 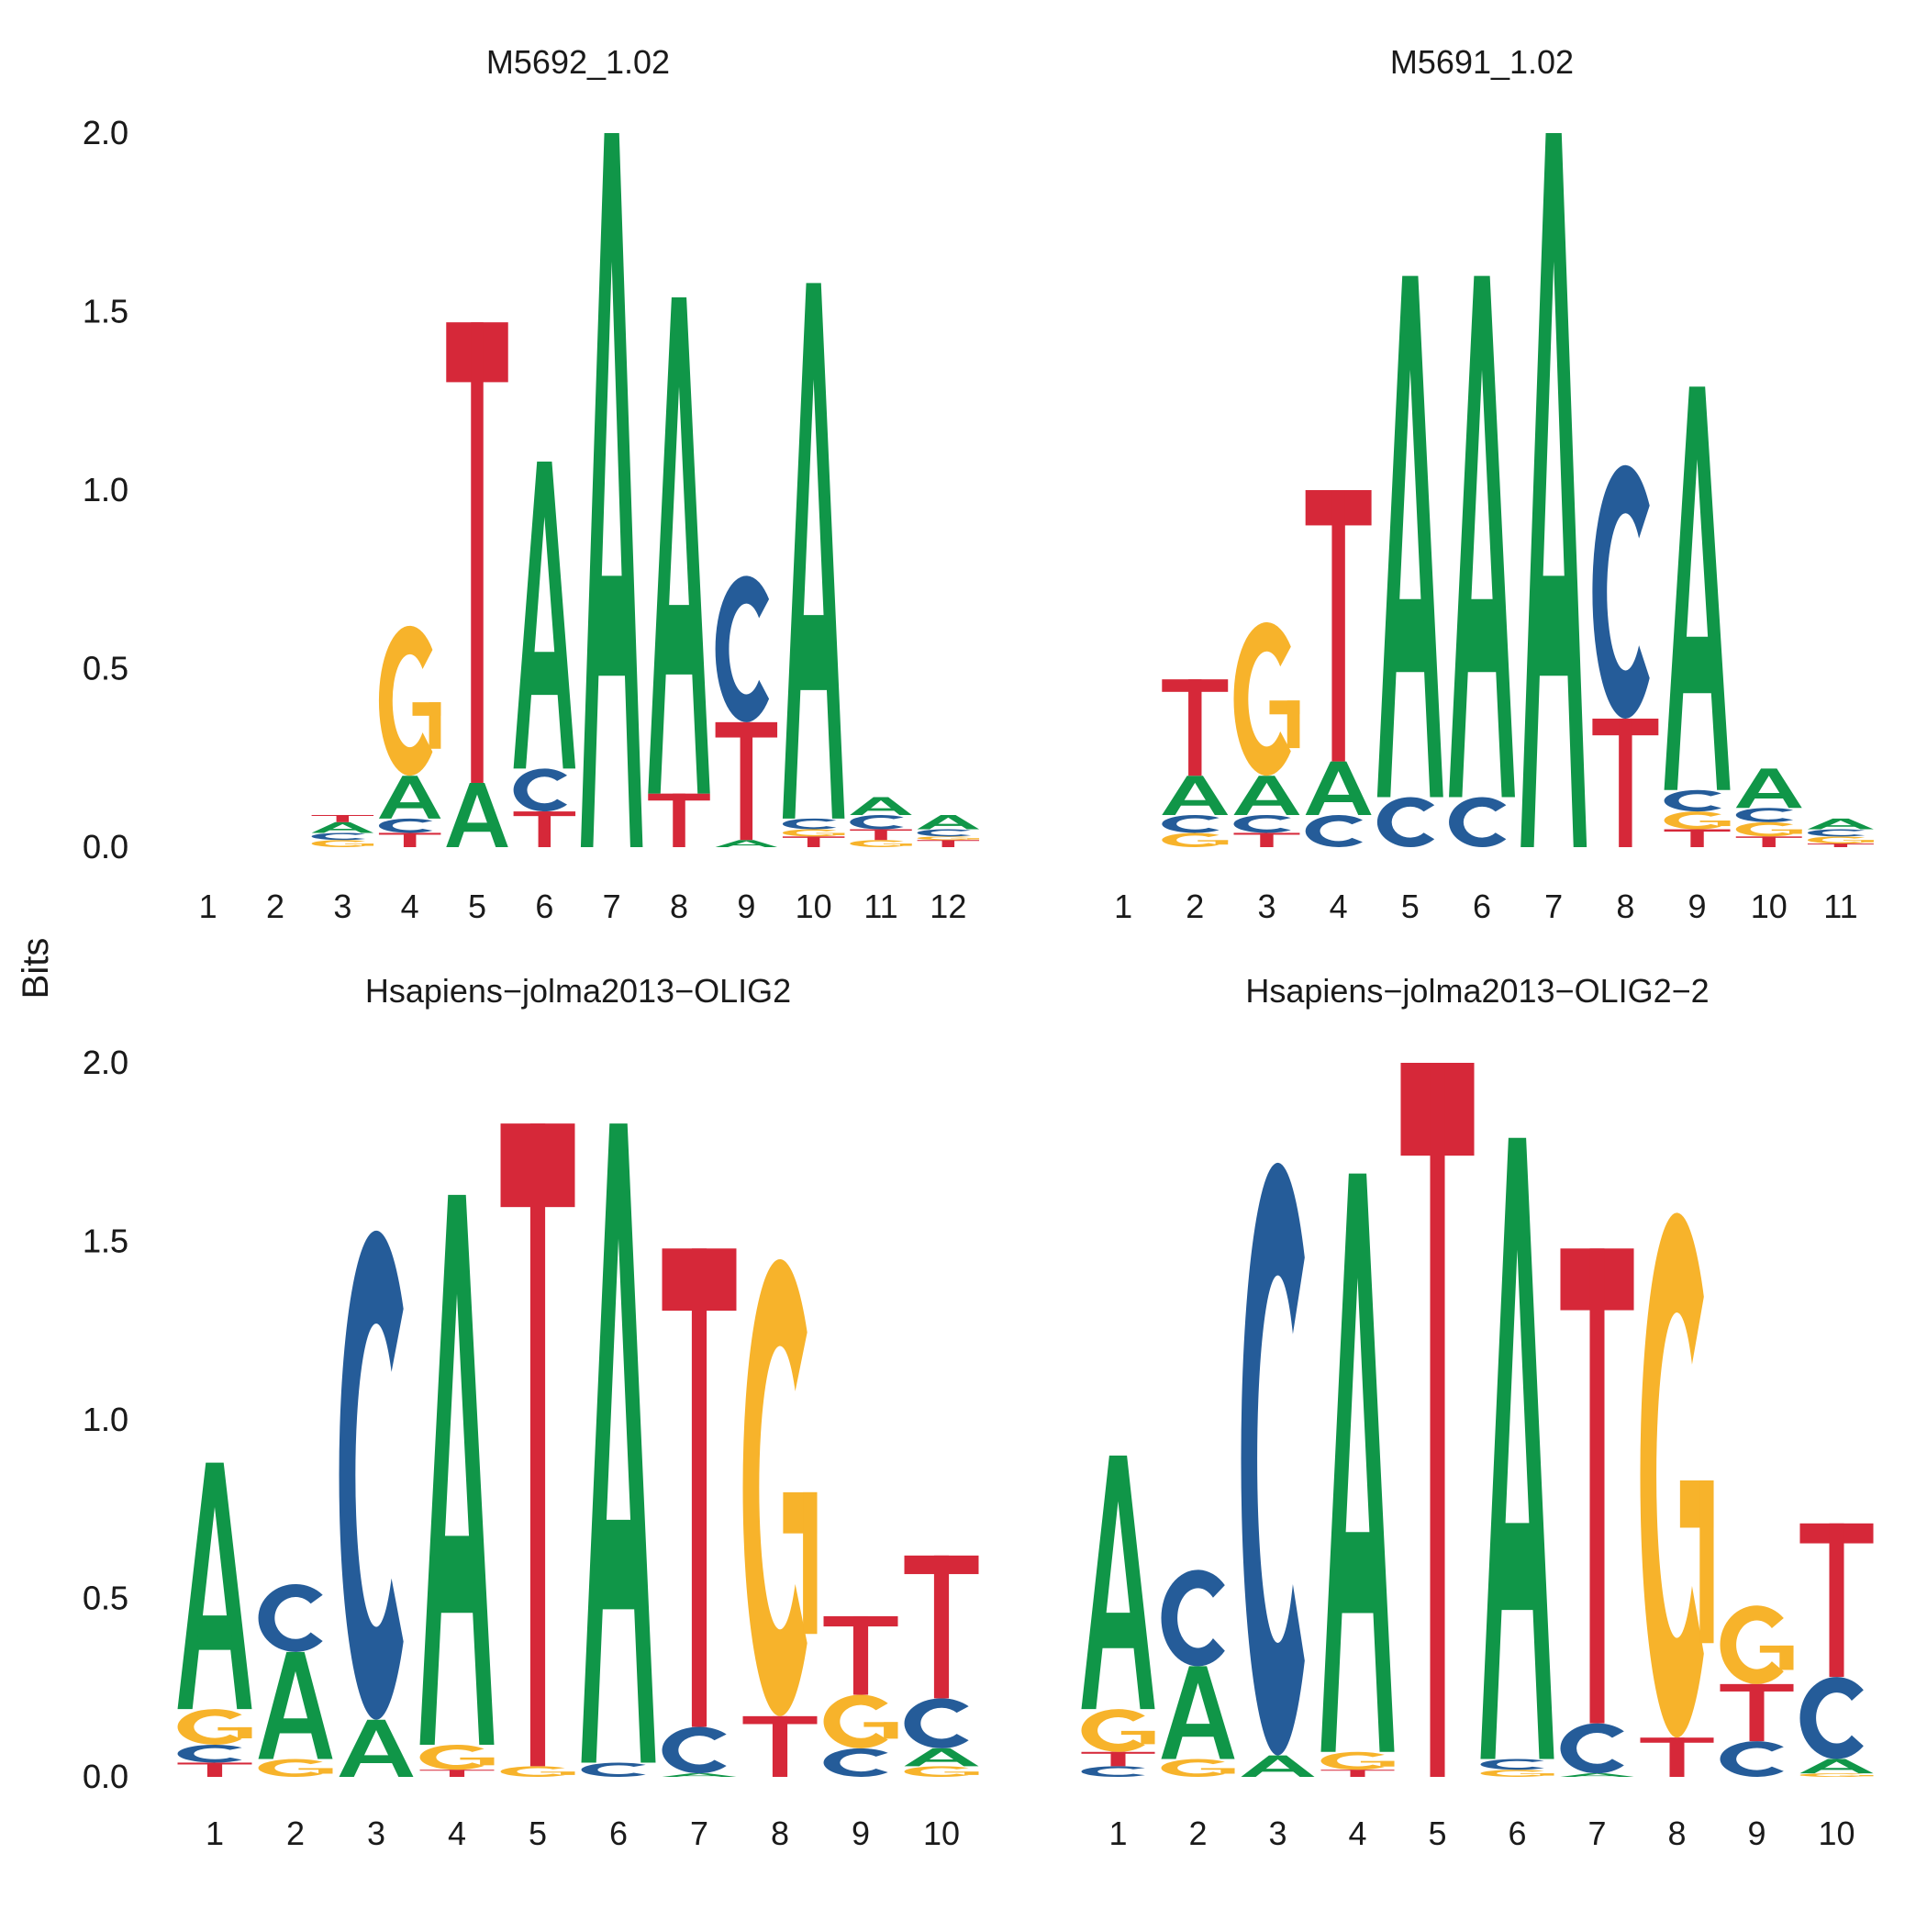 I want to click on y-axis-label: Bits, so click(x=36, y=969).